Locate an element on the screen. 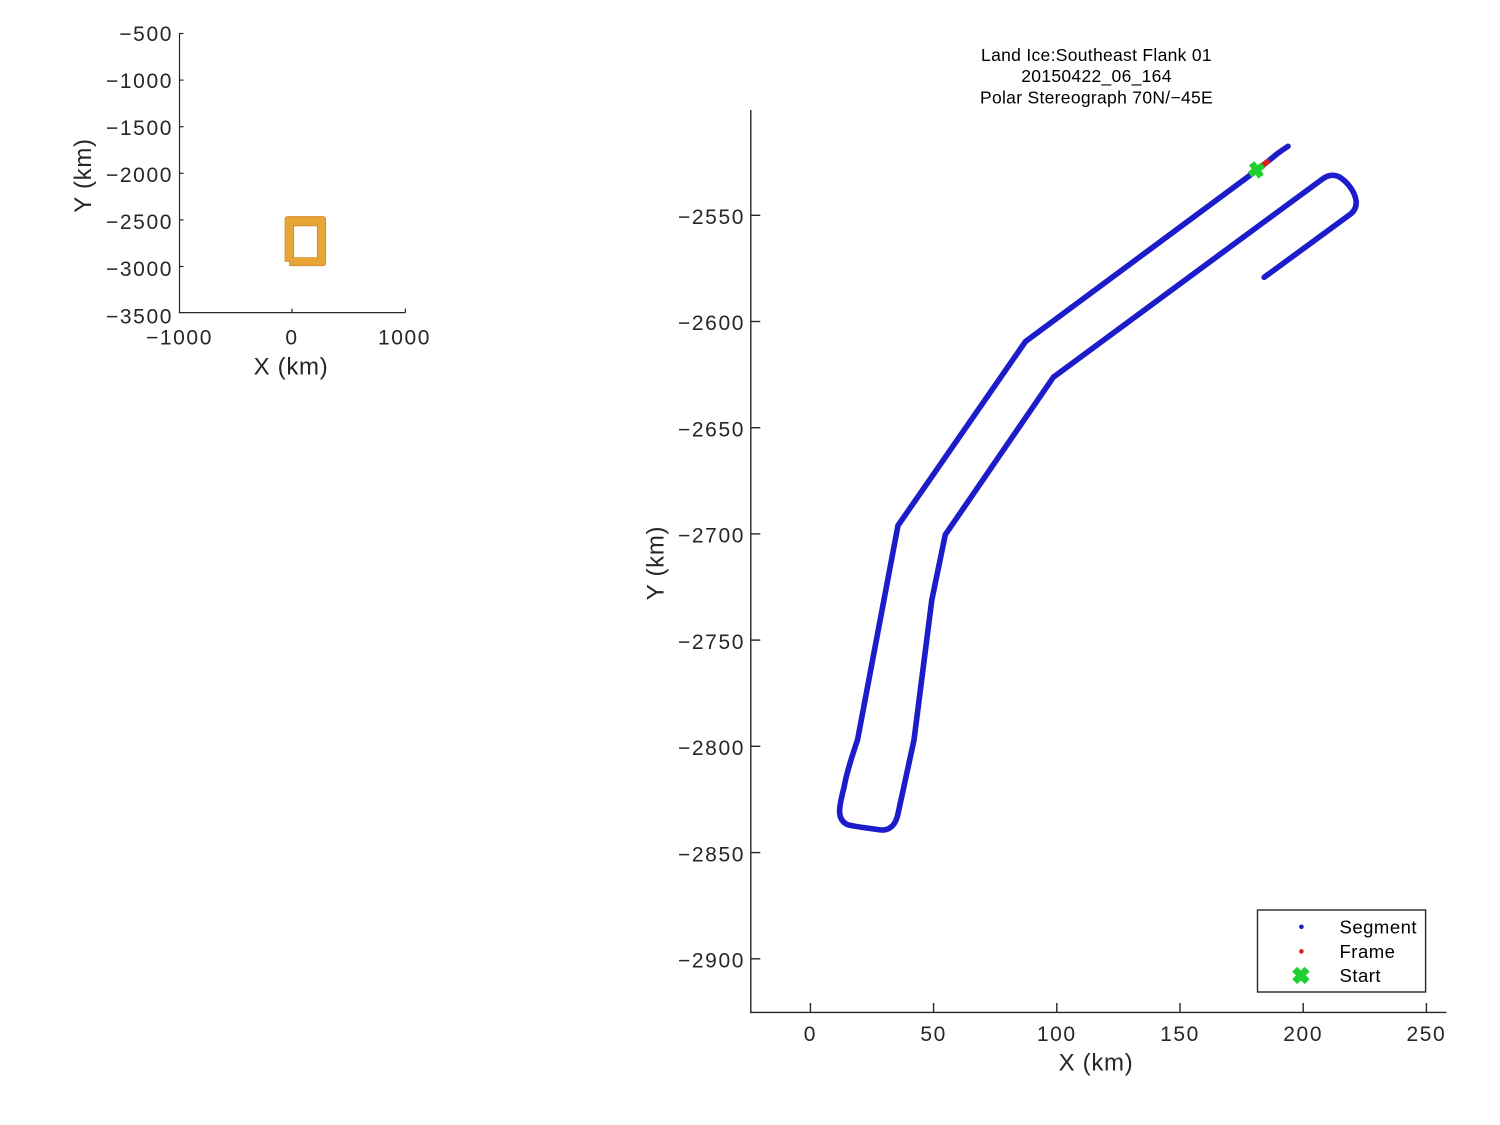 The image size is (1500, 1125). svg-text: Frame is located at coordinates (1368, 951).